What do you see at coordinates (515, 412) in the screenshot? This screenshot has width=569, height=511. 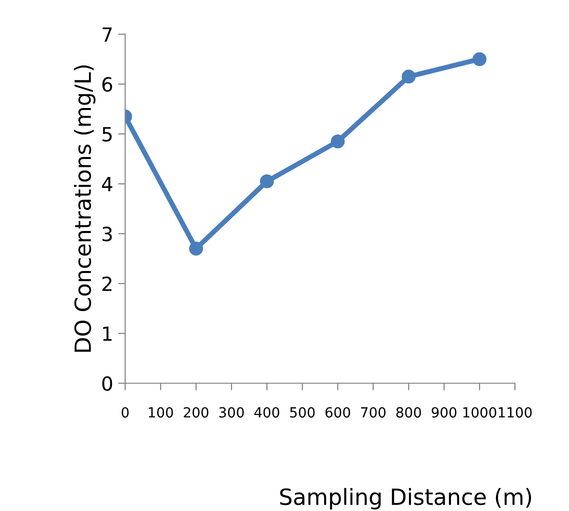 I see `x-tick-label: 1100` at bounding box center [515, 412].